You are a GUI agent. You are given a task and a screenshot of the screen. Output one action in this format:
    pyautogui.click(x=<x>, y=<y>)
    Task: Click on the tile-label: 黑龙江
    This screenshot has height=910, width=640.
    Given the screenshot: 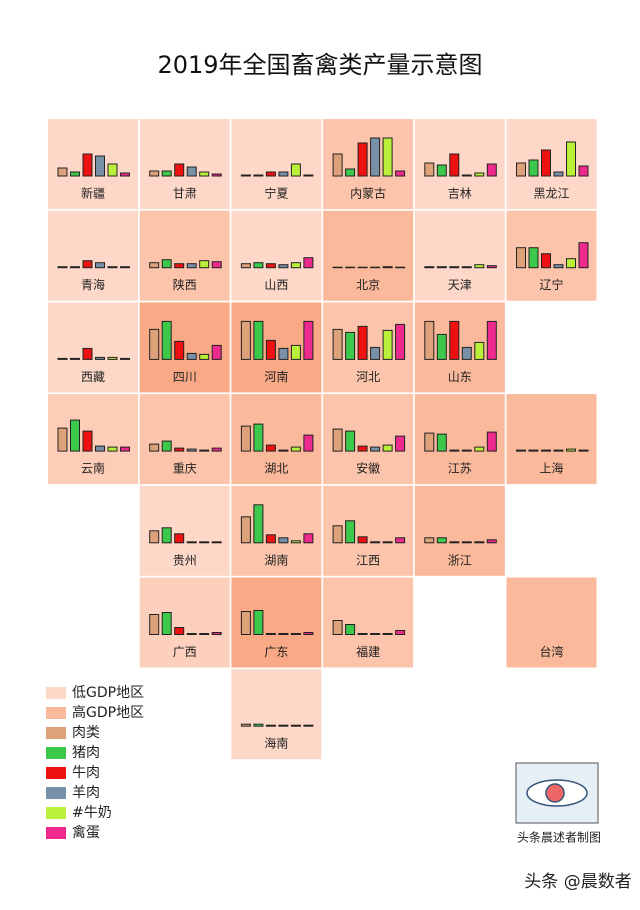 What is the action you would take?
    pyautogui.click(x=551, y=194)
    